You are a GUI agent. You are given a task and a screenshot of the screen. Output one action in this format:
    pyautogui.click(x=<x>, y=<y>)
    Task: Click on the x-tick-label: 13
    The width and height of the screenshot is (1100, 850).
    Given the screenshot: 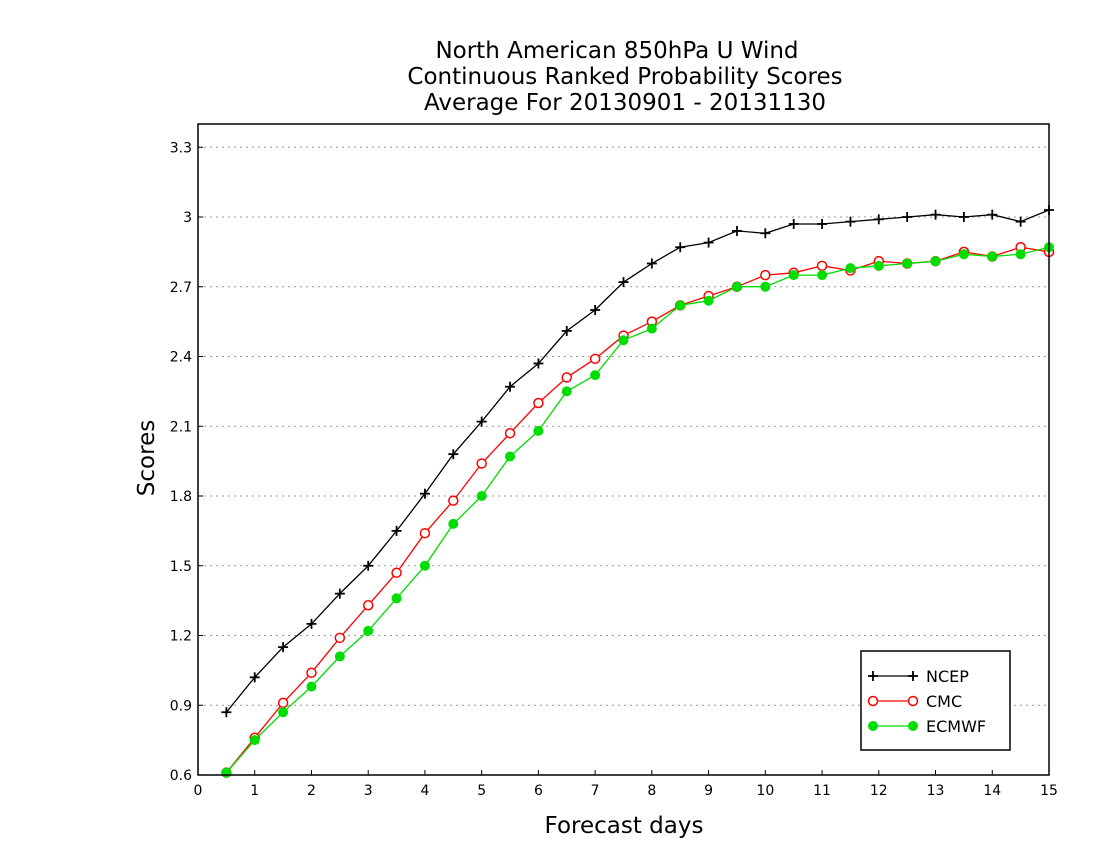 What is the action you would take?
    pyautogui.click(x=936, y=791)
    